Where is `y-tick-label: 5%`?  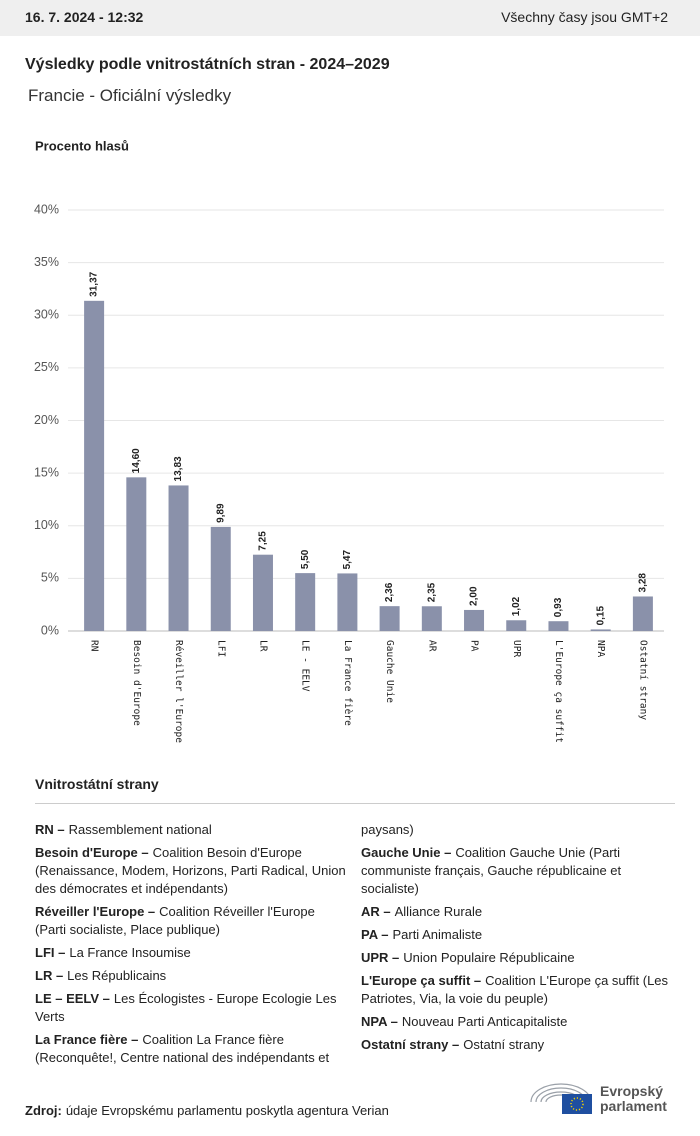 y-tick-label: 5% is located at coordinates (50, 578).